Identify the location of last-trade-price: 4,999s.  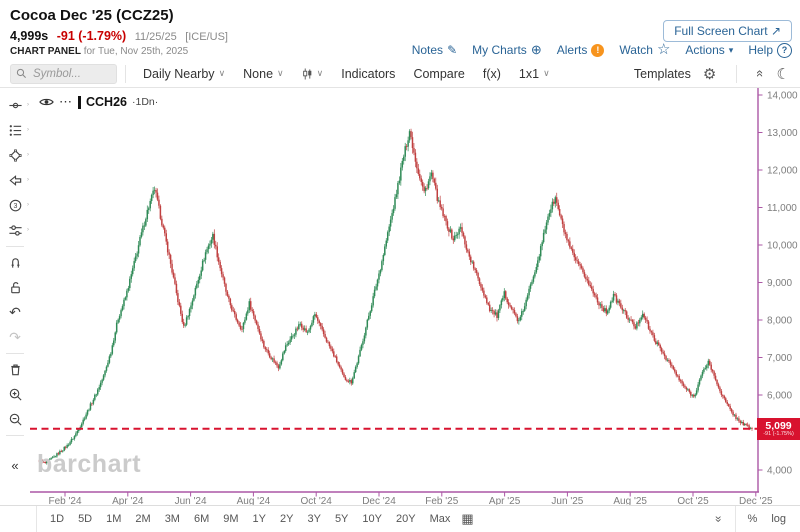
(29, 36).